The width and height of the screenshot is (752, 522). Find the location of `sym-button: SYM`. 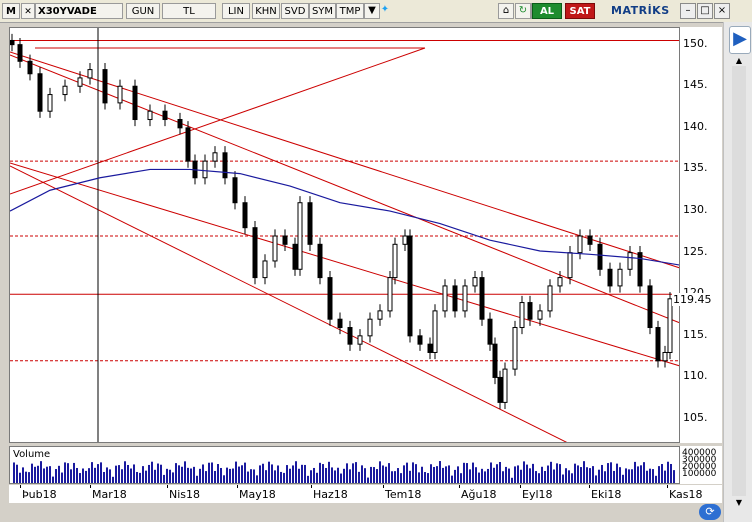

sym-button: SYM is located at coordinates (322, 11).